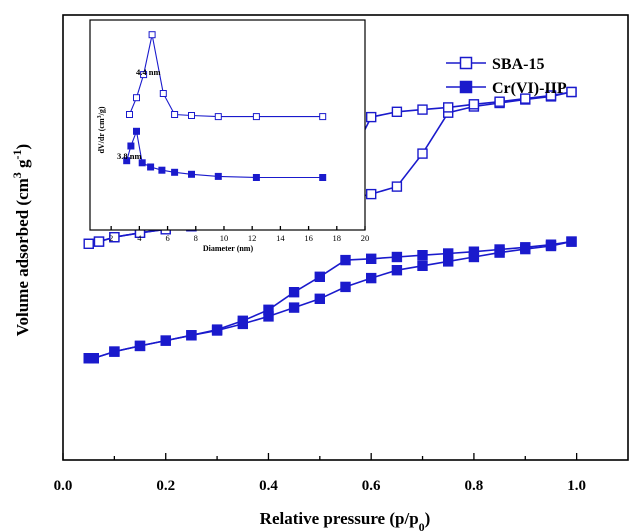 The image size is (641, 532). Describe the element at coordinates (101, 111) in the screenshot. I see `inset-y-axis-title-close: /g)` at that location.